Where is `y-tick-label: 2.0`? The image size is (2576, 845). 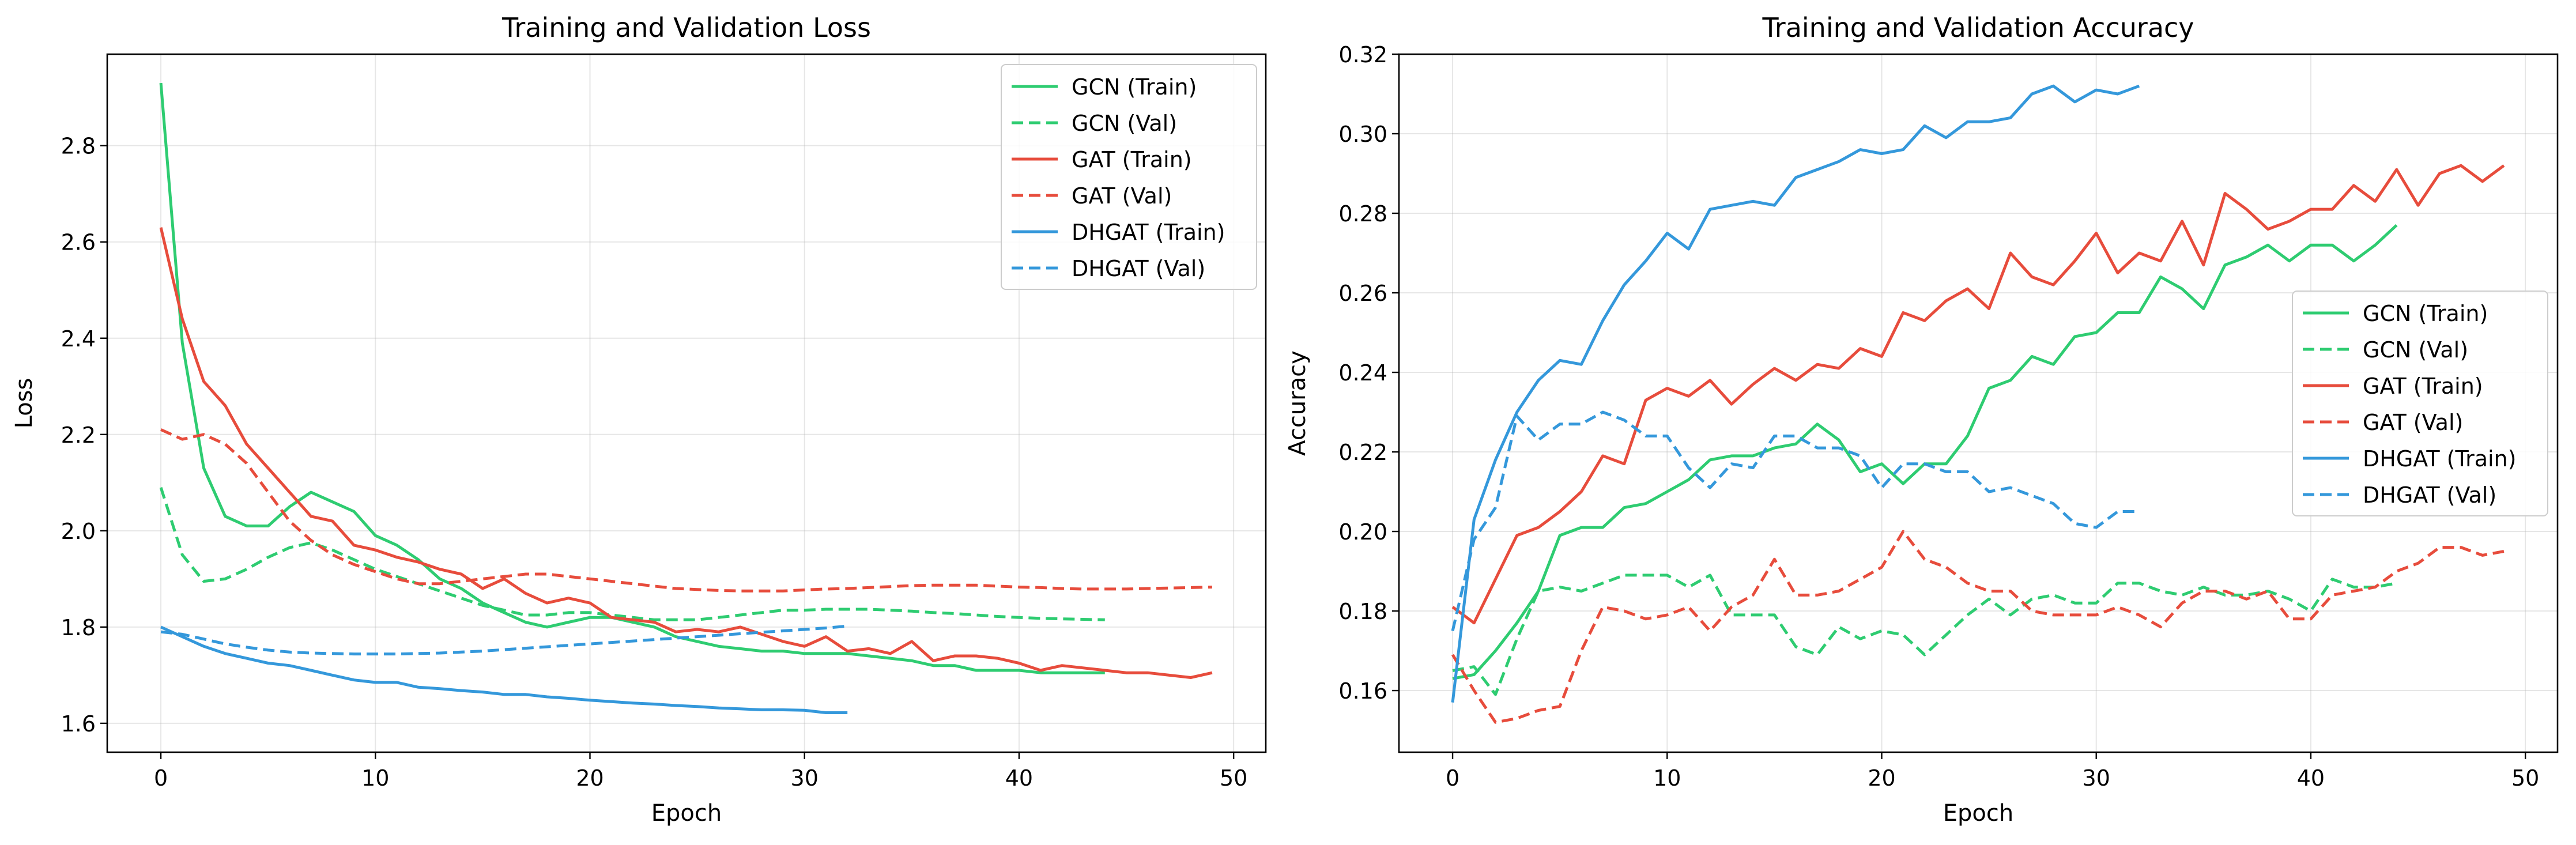
y-tick-label: 2.0 is located at coordinates (78, 531).